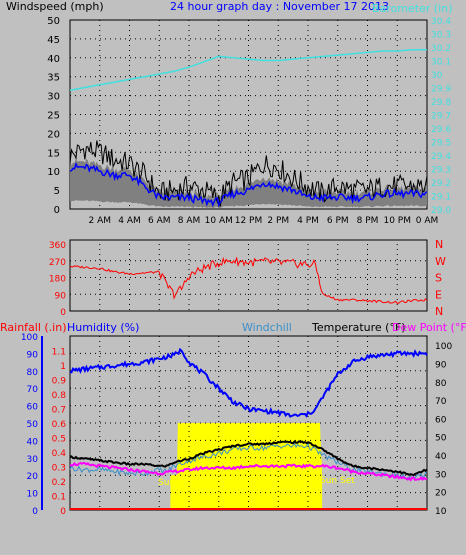 This screenshot has width=466, height=555. I want to click on left-tick-label: 0, so click(57, 210).